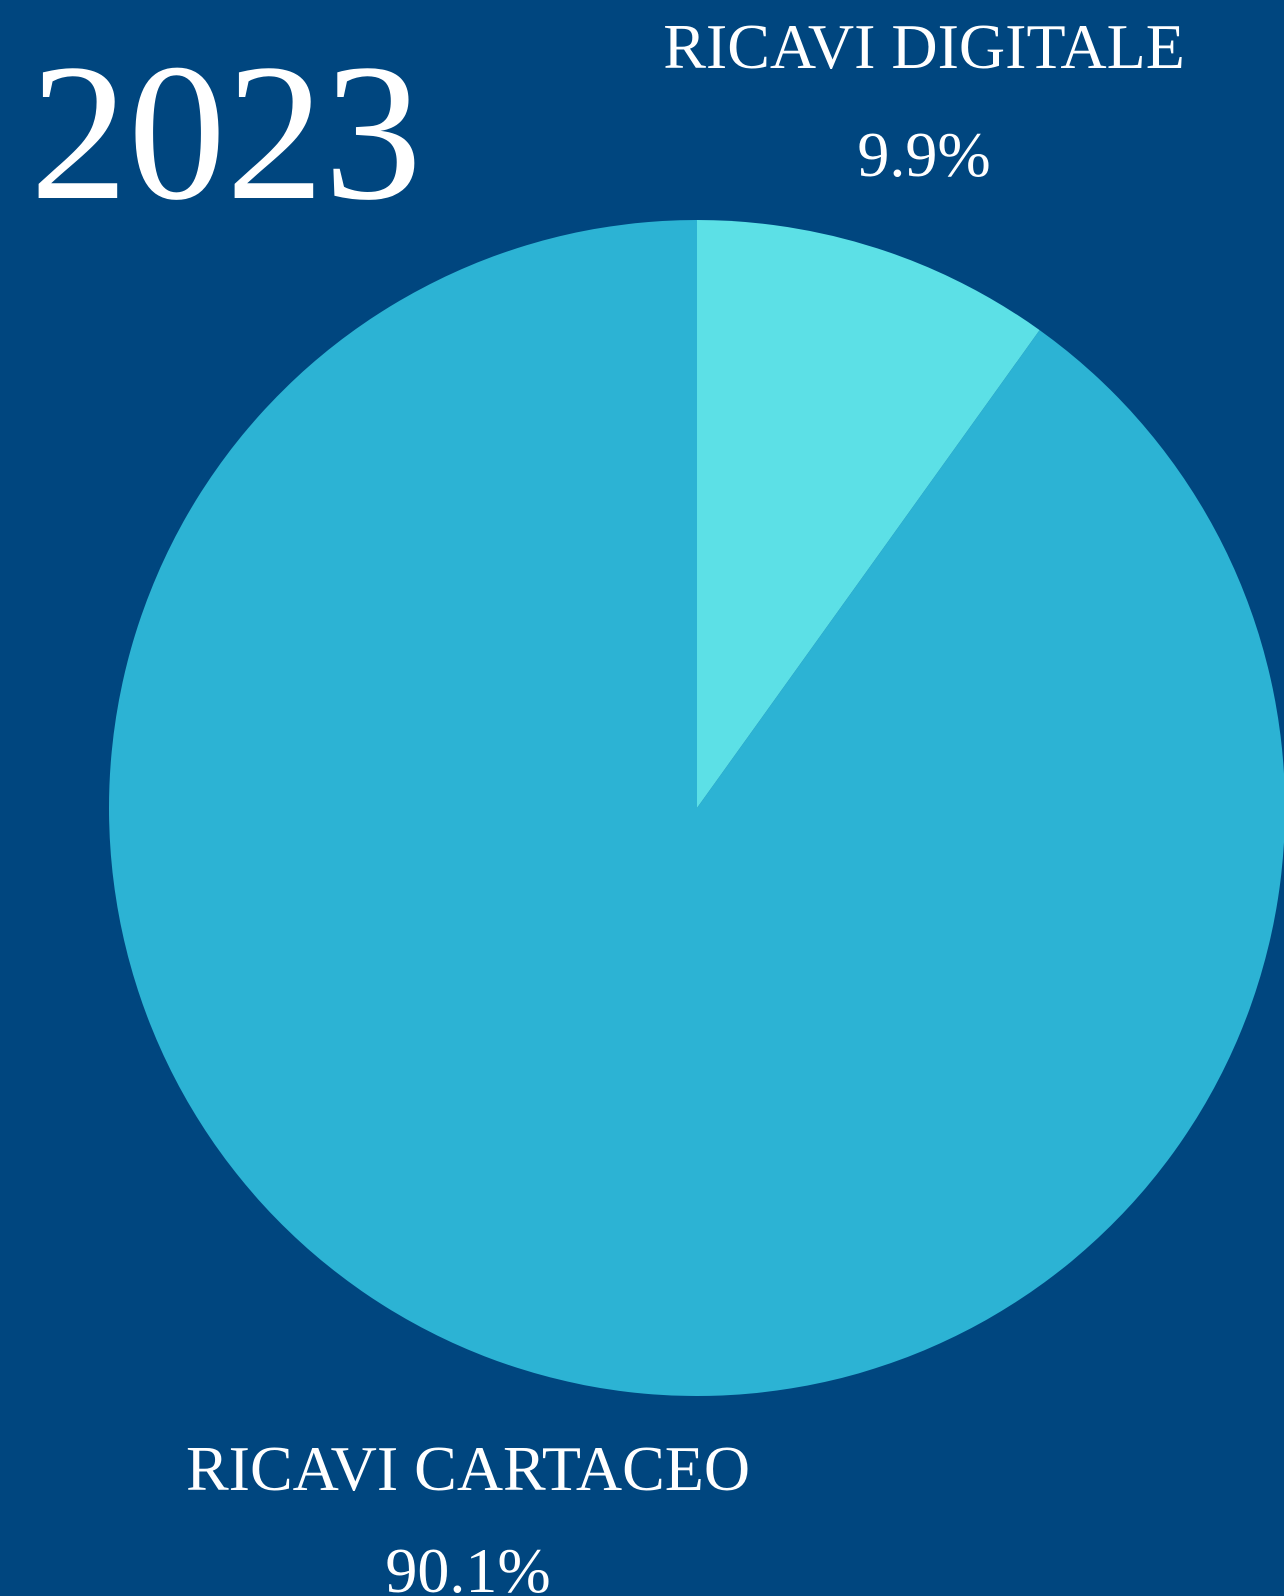 This screenshot has height=1596, width=1284. I want to click on pie-slice, so click(868, 514).